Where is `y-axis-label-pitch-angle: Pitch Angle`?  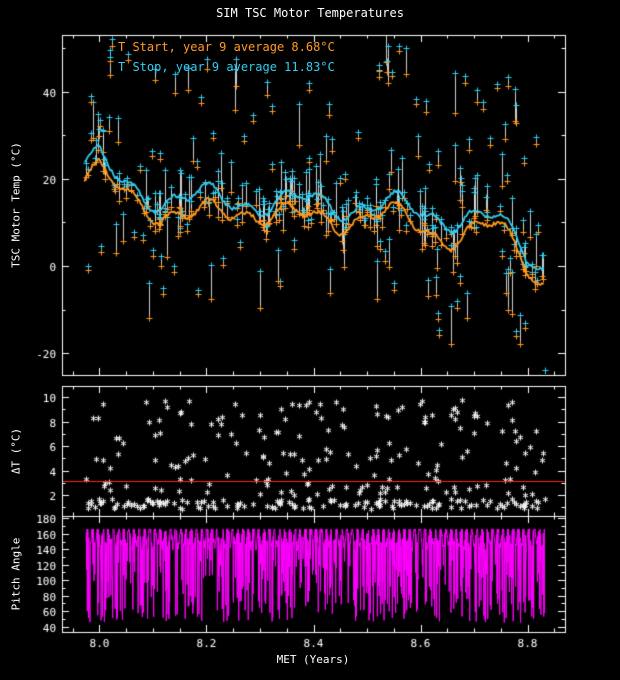
y-axis-label-pitch-angle: Pitch Angle is located at coordinates (16, 574).